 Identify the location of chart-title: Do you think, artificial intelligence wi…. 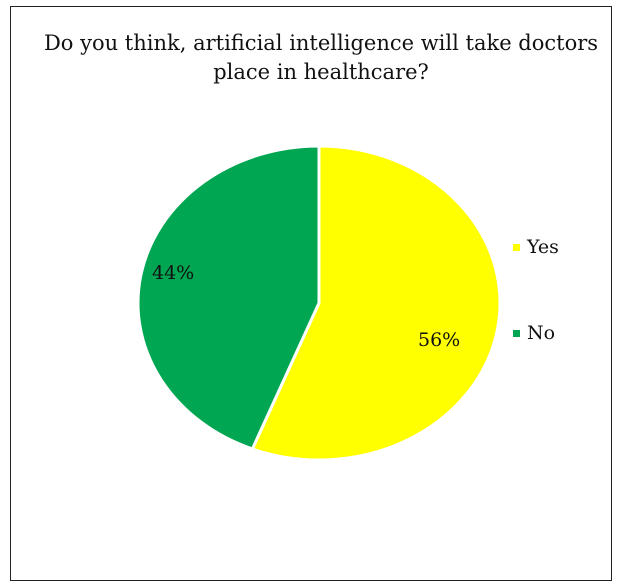
(321, 57).